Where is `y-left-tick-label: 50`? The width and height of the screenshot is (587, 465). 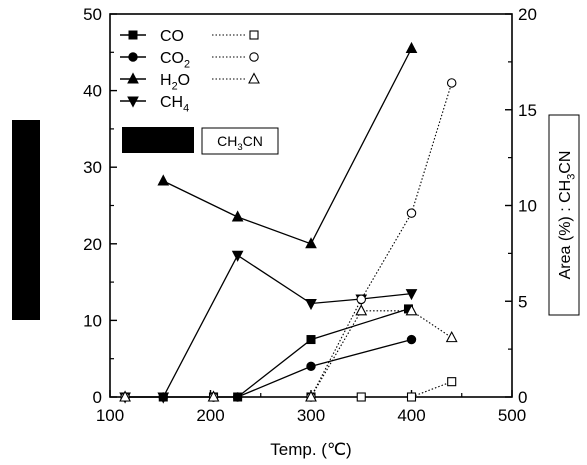 y-left-tick-label: 50 is located at coordinates (92, 14).